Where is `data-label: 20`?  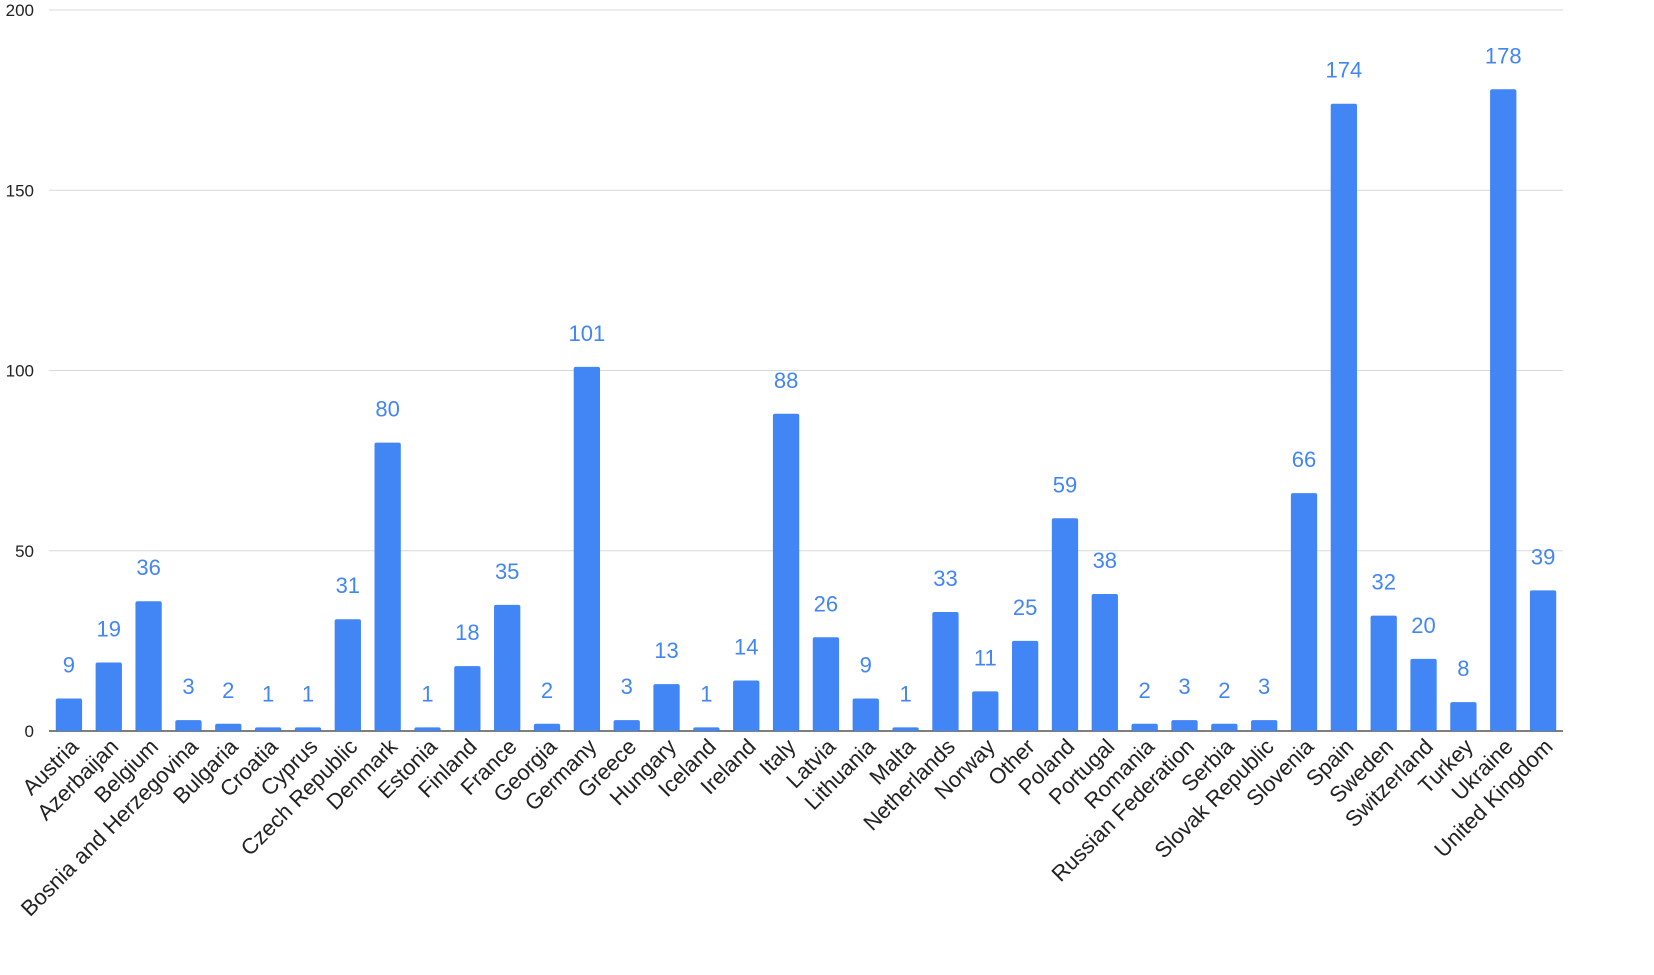
data-label: 20 is located at coordinates (1423, 625).